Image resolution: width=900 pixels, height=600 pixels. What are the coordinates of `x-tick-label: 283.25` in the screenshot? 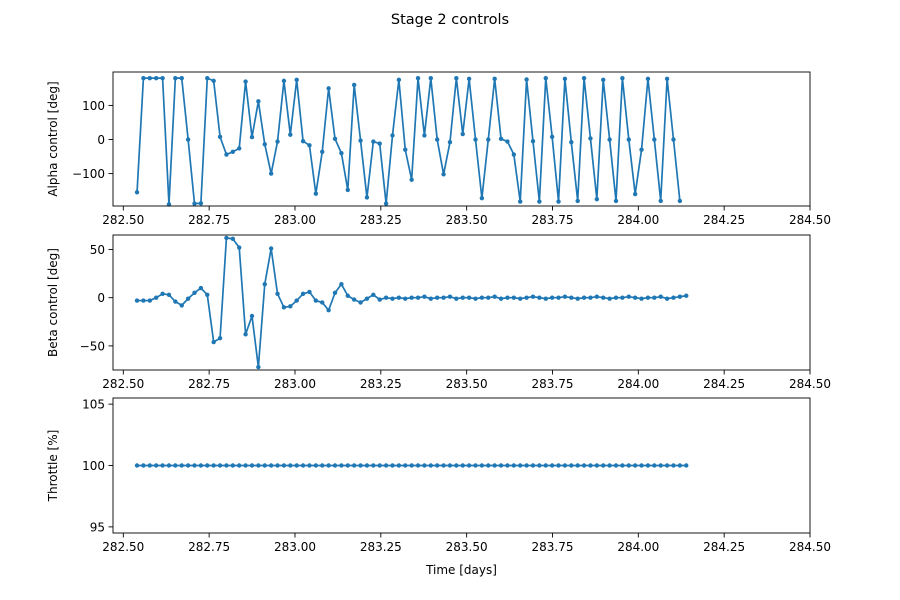 It's located at (381, 220).